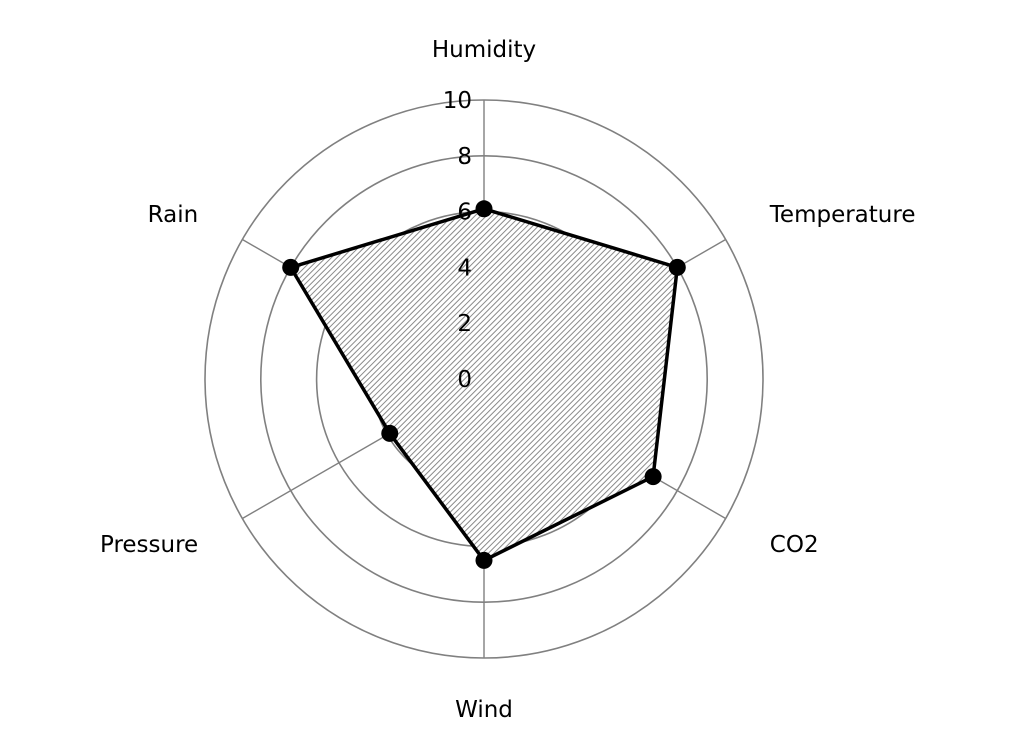 The height and width of the screenshot is (748, 1020). I want to click on axis-label-co2: CO2, so click(794, 545).